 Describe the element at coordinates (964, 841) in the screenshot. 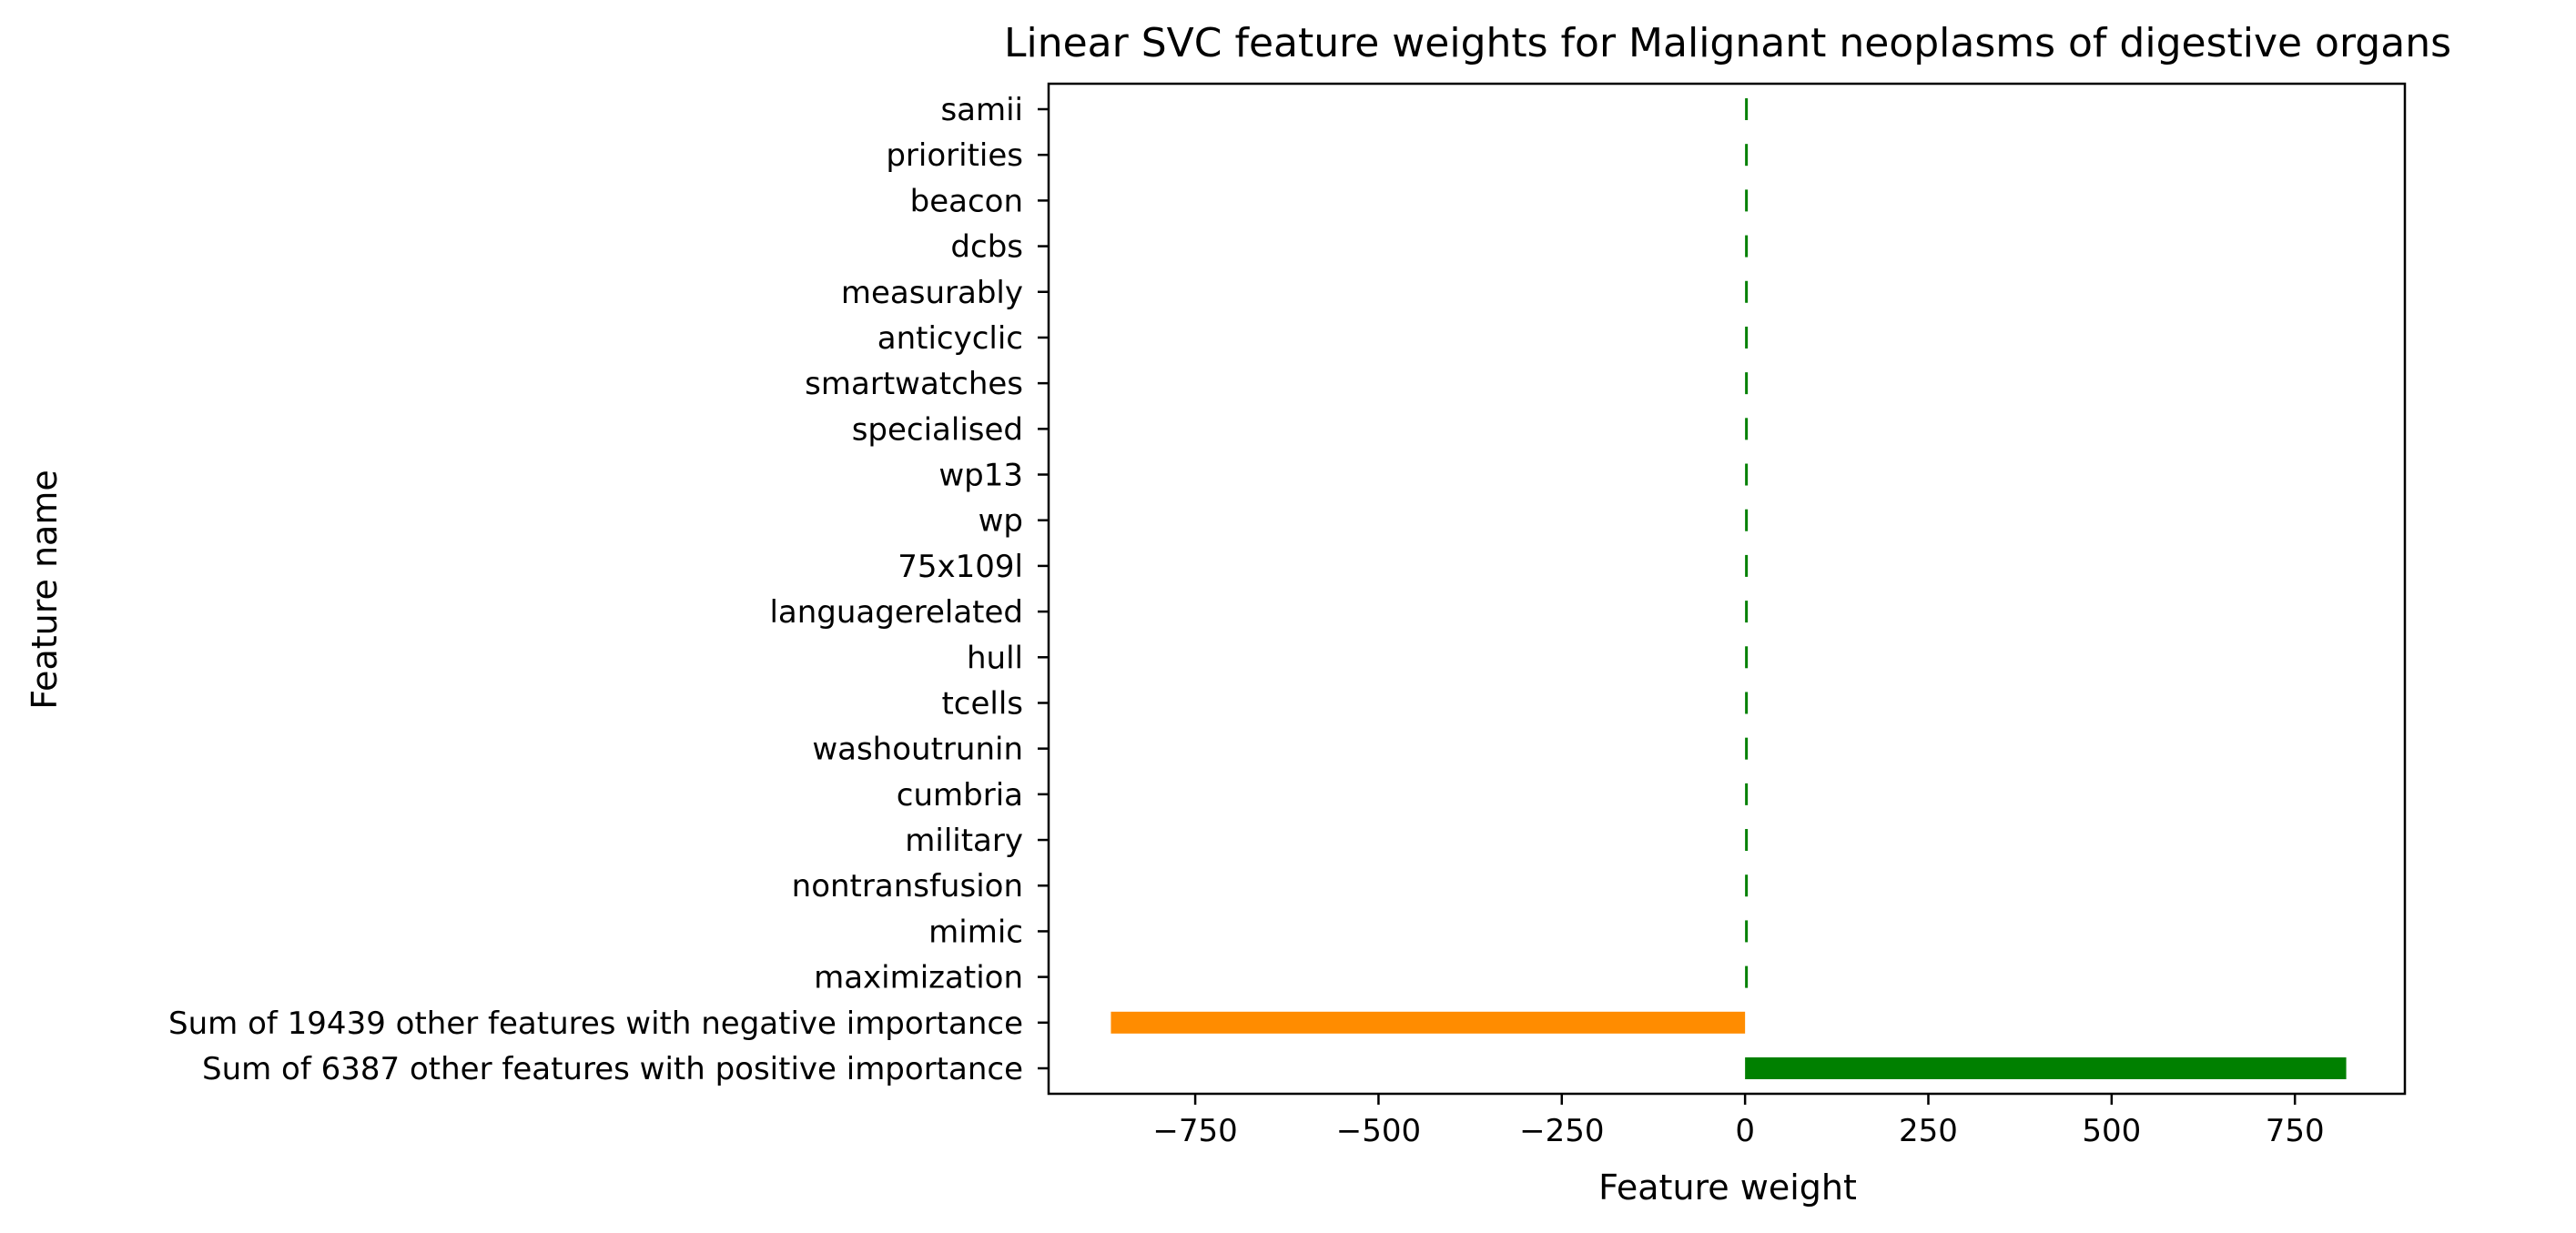

I see `y-tick-label-16: military` at that location.